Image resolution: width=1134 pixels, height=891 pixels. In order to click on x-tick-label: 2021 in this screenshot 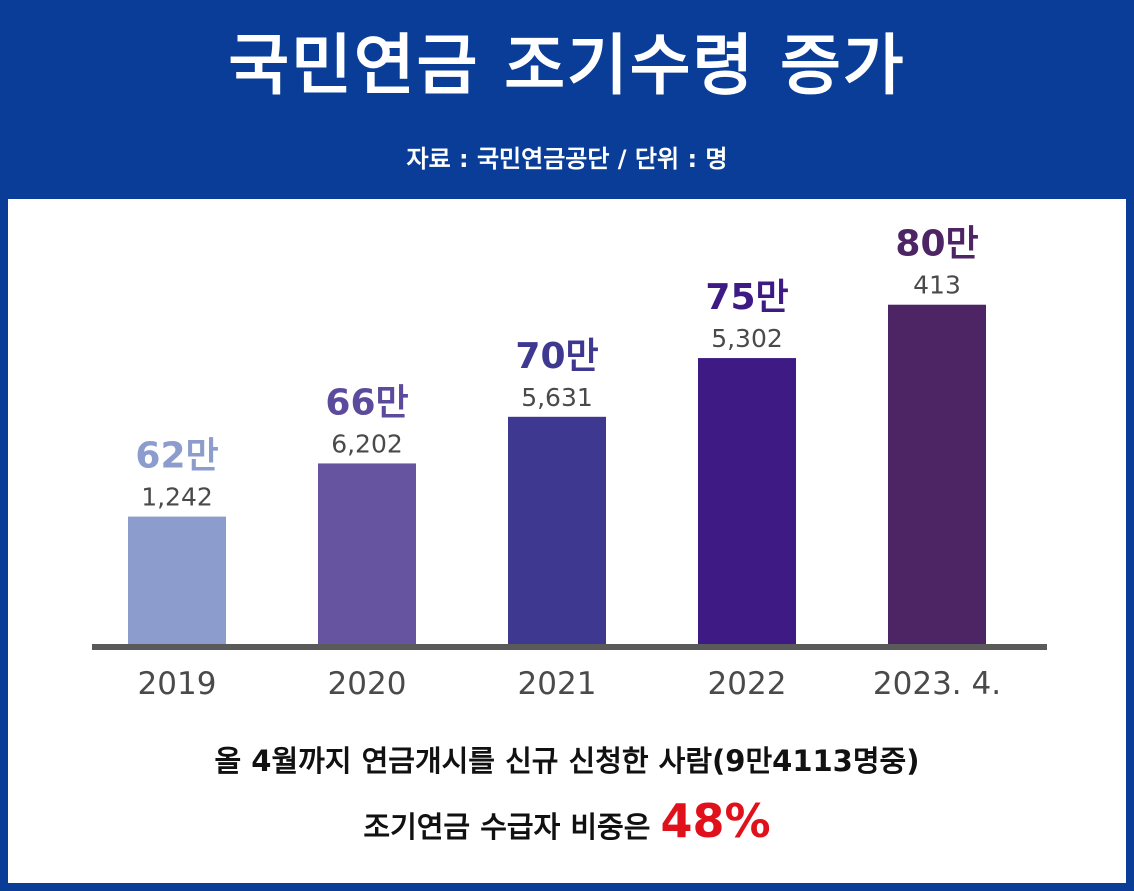, I will do `click(557, 684)`.